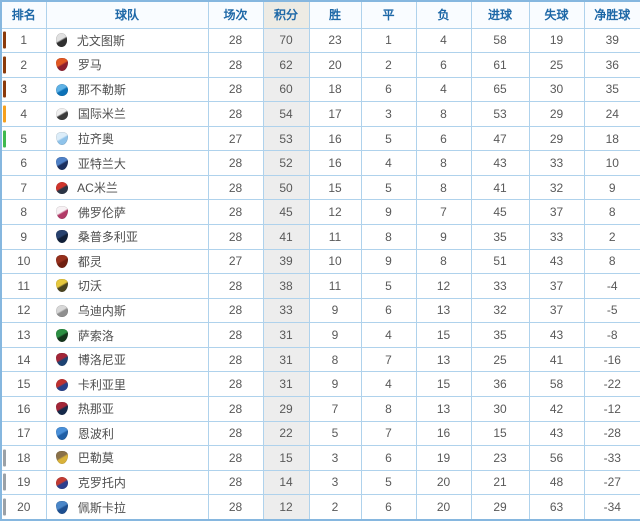 This screenshot has width=640, height=521. What do you see at coordinates (286, 261) in the screenshot?
I see `points-cell: 39` at bounding box center [286, 261].